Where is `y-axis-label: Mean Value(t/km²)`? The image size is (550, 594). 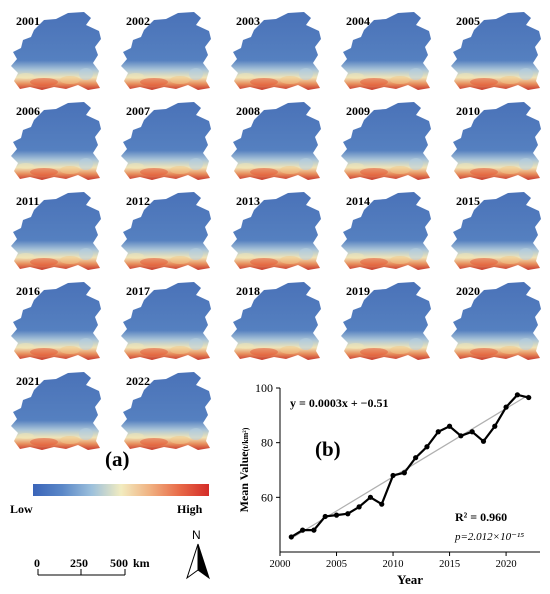
y-axis-label: Mean Value(t/km²) is located at coordinates (244, 469).